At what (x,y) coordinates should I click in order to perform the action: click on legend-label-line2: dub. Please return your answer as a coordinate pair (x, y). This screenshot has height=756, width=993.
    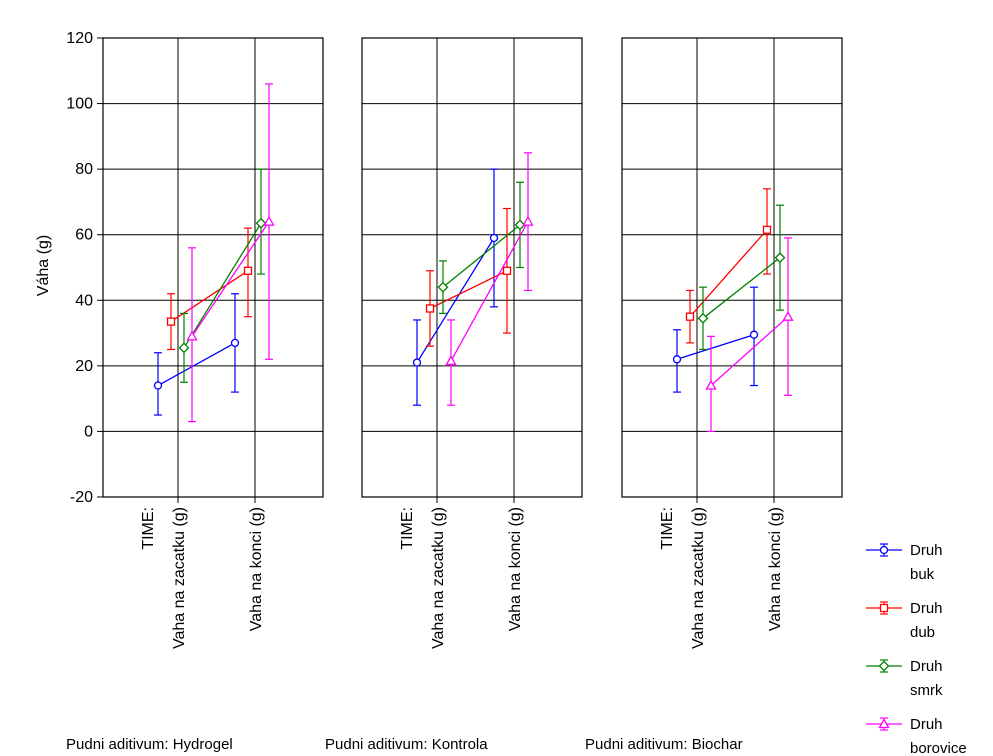
    Looking at the image, I should click on (922, 632).